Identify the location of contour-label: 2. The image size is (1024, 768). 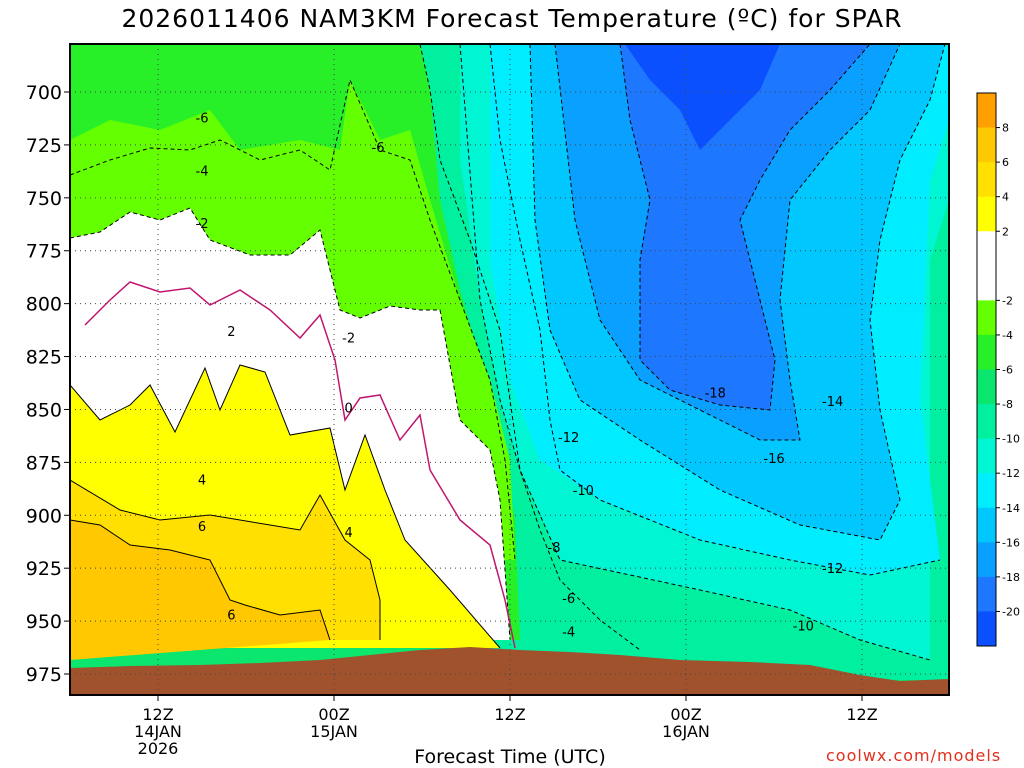
(231, 332).